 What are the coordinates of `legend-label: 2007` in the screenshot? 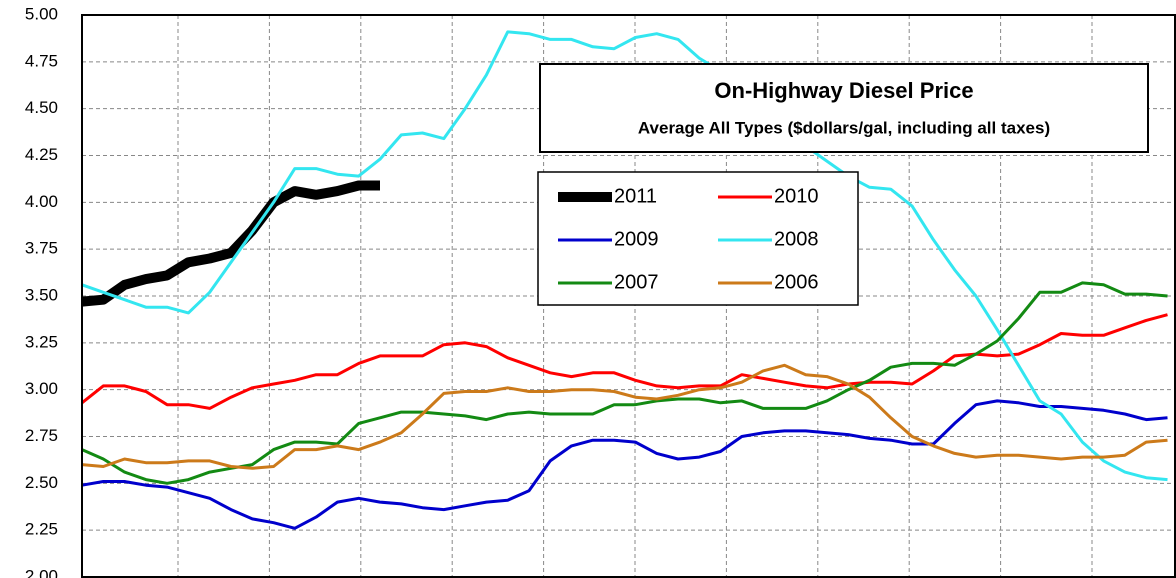 It's located at (636, 282).